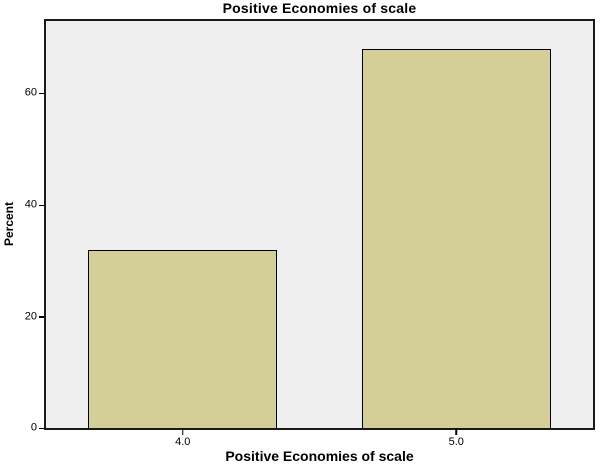 The height and width of the screenshot is (472, 605). I want to click on bar, so click(183, 338).